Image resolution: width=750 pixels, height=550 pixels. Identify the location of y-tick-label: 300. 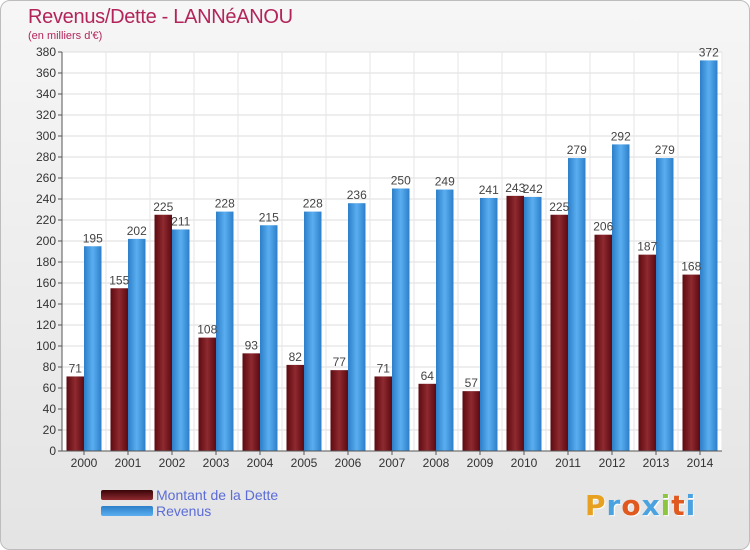
(46, 136).